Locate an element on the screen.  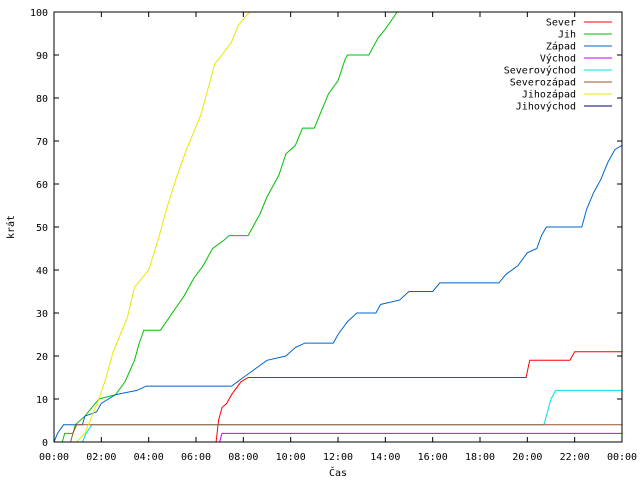
x-tick-label: 02:00 is located at coordinates (101, 457).